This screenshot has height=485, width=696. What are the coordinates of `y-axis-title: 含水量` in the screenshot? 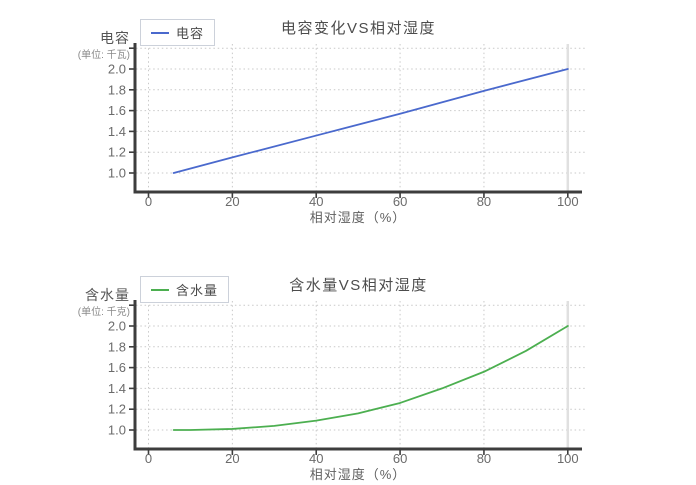 It's located at (107, 295).